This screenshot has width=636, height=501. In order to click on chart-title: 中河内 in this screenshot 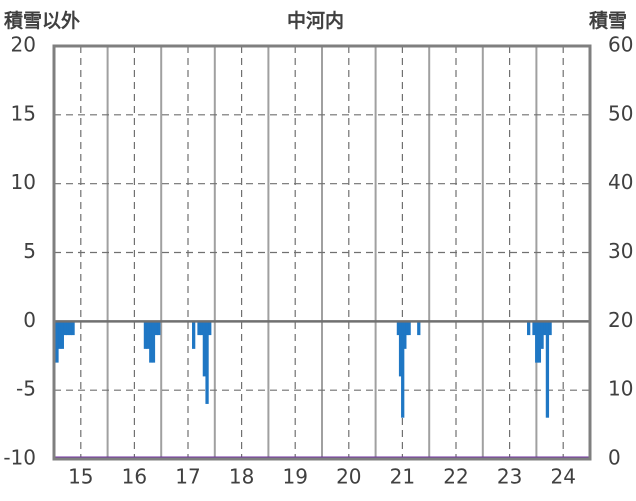, I will do `click(316, 21)`.